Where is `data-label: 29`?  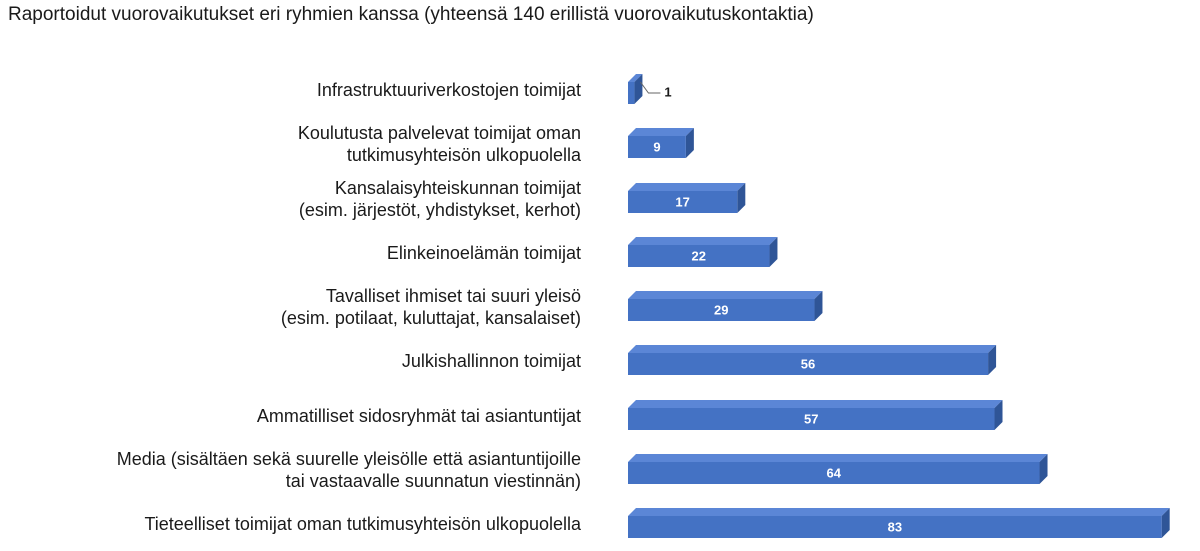 data-label: 29 is located at coordinates (721, 309).